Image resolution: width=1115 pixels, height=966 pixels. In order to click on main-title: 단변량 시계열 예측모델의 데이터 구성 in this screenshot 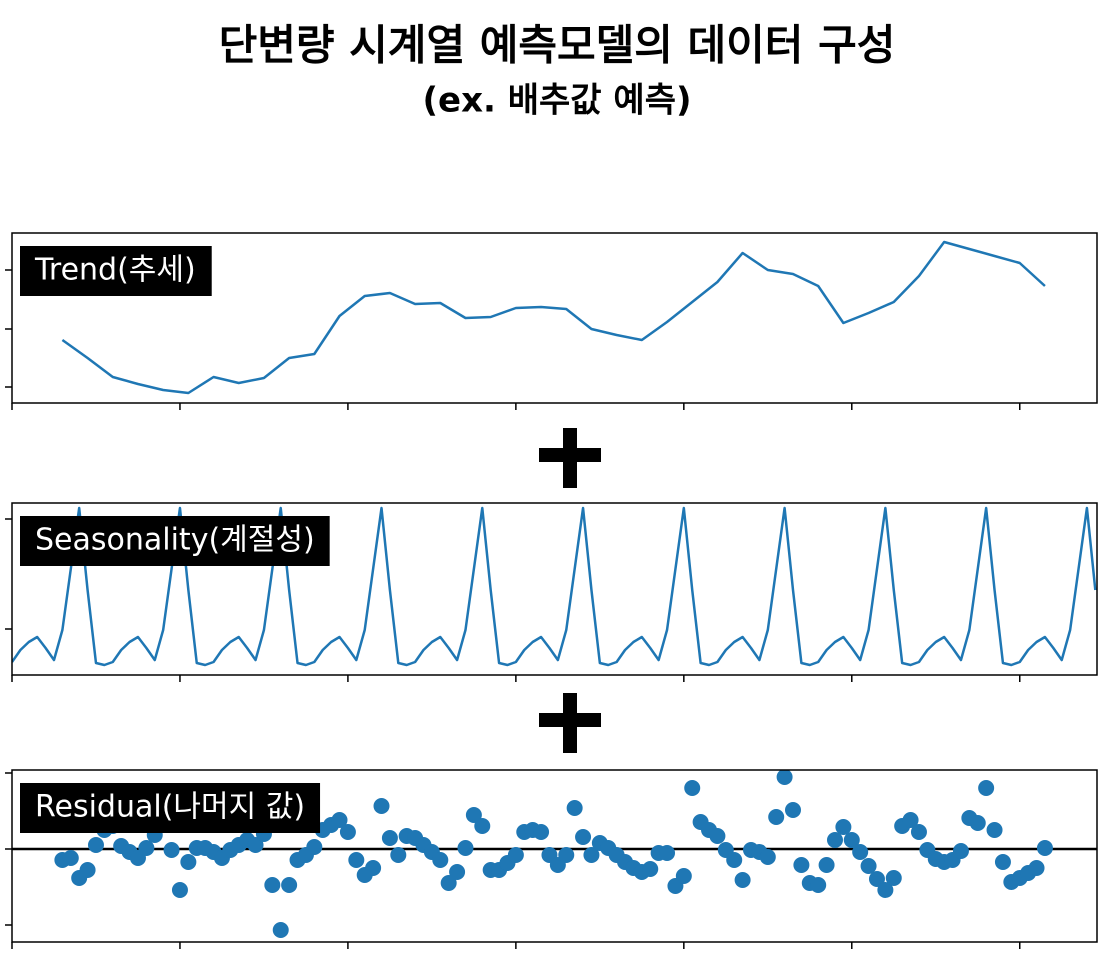, I will do `click(557, 45)`.